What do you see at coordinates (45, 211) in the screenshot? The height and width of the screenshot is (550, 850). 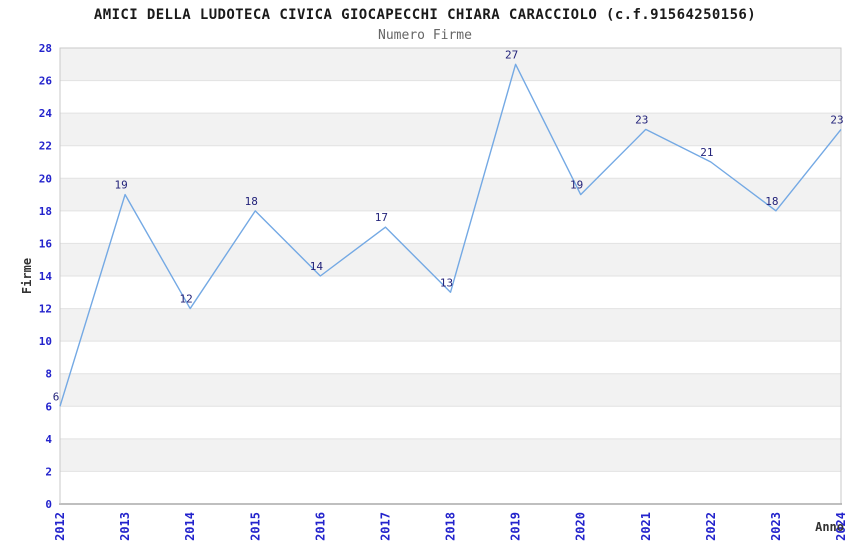 I see `y-tick-label: 18` at bounding box center [45, 211].